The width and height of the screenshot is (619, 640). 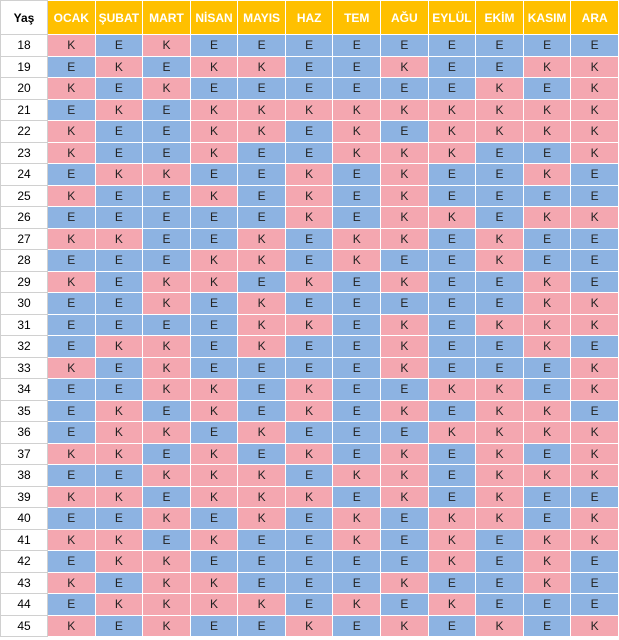 What do you see at coordinates (24, 45) in the screenshot?
I see `age-cell: 18` at bounding box center [24, 45].